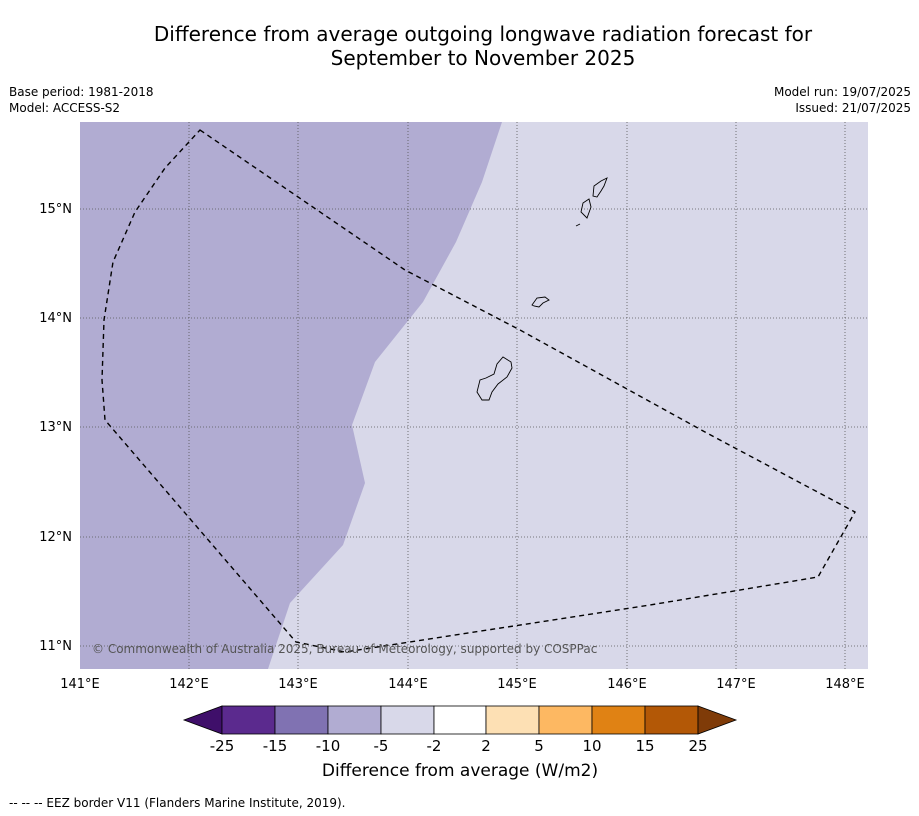 This screenshot has height=816, width=919. Describe the element at coordinates (202, 720) in the screenshot. I see `colorbar-extend-low` at that location.